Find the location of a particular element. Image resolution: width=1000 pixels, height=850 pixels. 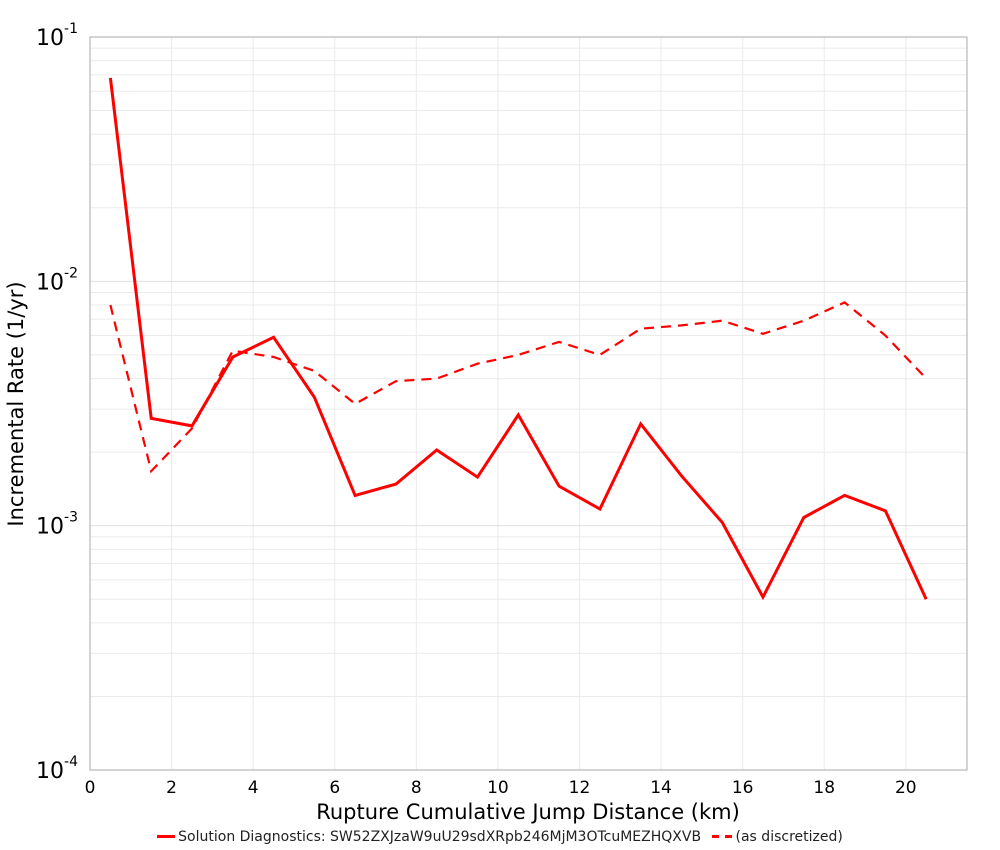

y-tick-label: 10⁻² is located at coordinates (57, 280).